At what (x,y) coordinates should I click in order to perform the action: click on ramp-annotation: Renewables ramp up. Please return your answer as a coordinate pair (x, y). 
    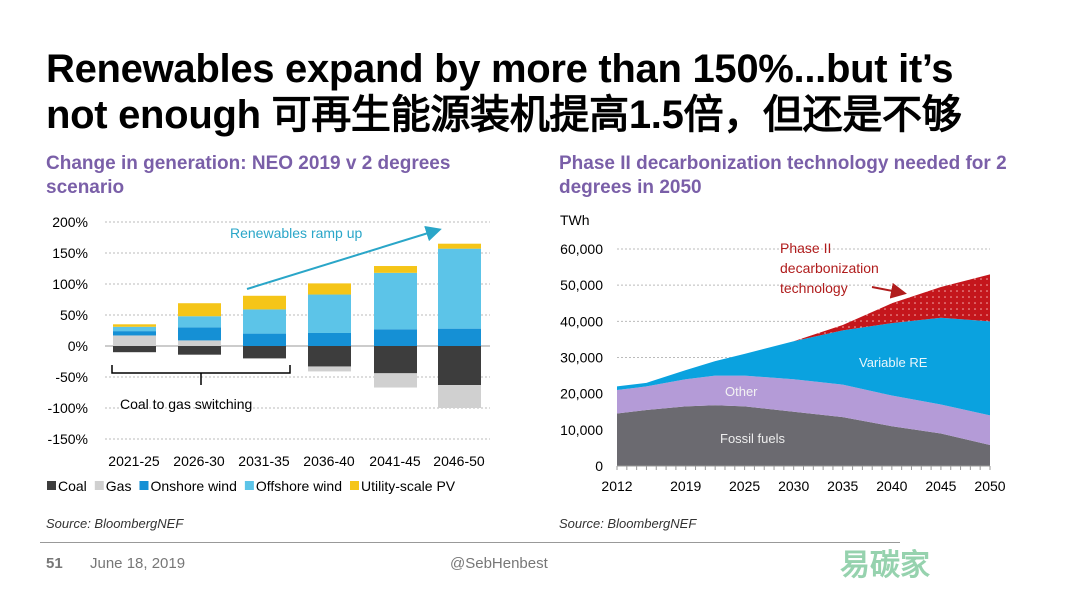
    Looking at the image, I should click on (296, 233).